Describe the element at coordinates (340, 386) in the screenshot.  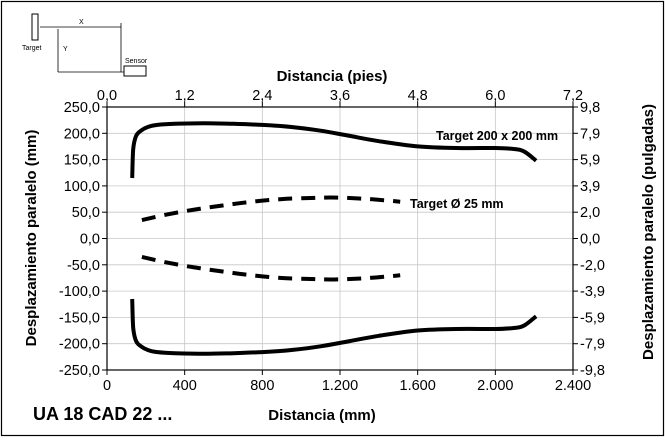
I see `x-tick-label: 1.200` at that location.